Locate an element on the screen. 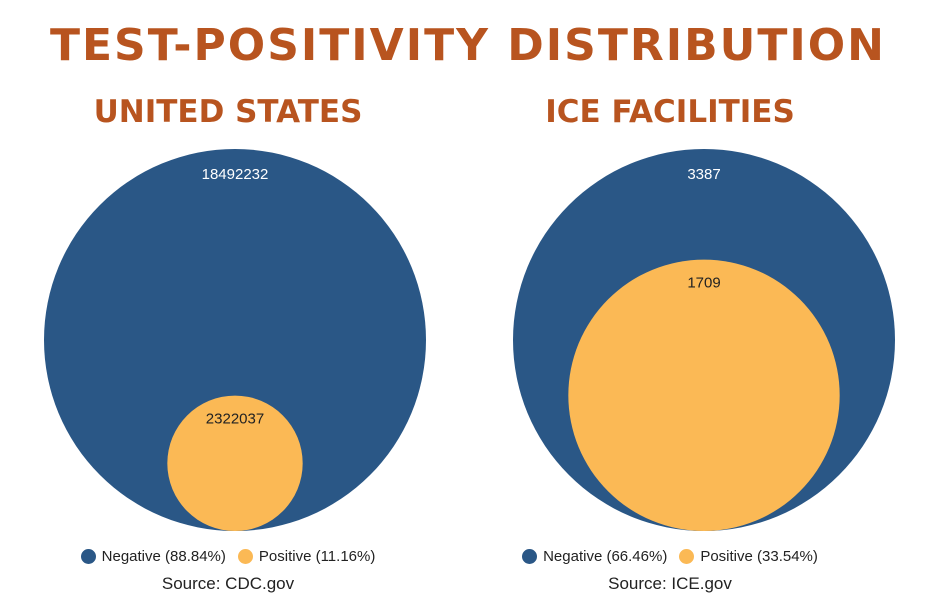 The image size is (936, 612). legend-ice-facilities: Negative (66.46%) Positive (33.54%) is located at coordinates (670, 556).